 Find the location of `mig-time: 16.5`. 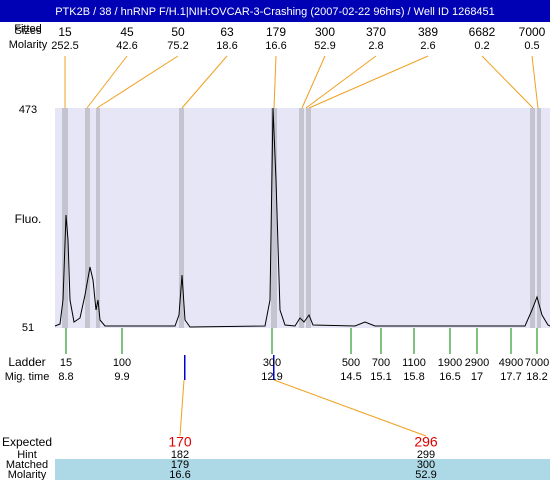

mig-time: 16.5 is located at coordinates (449, 377).